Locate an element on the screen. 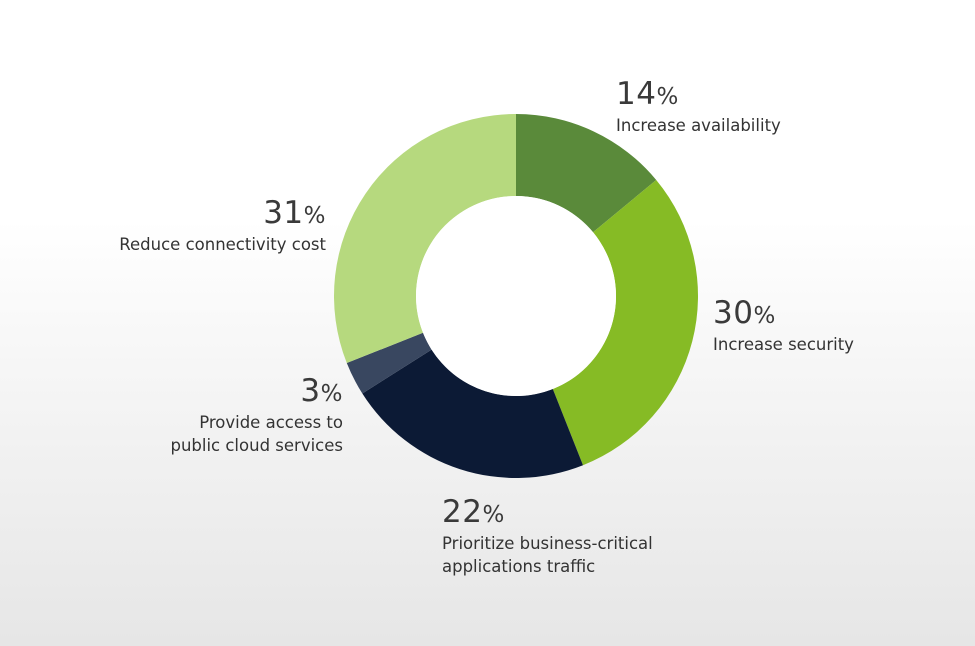 The height and width of the screenshot is (646, 975). pct-reduce-cost: 31% is located at coordinates (222, 214).